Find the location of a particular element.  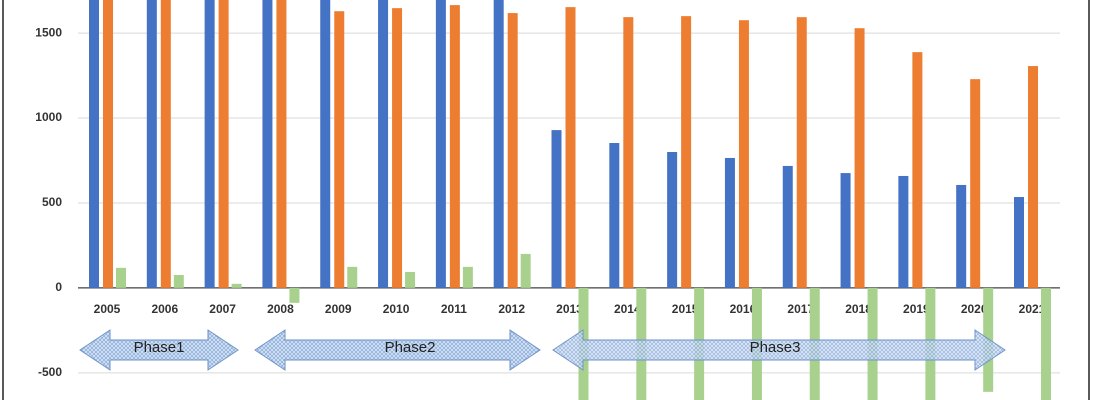

phase-label: Phase3 is located at coordinates (775, 347).